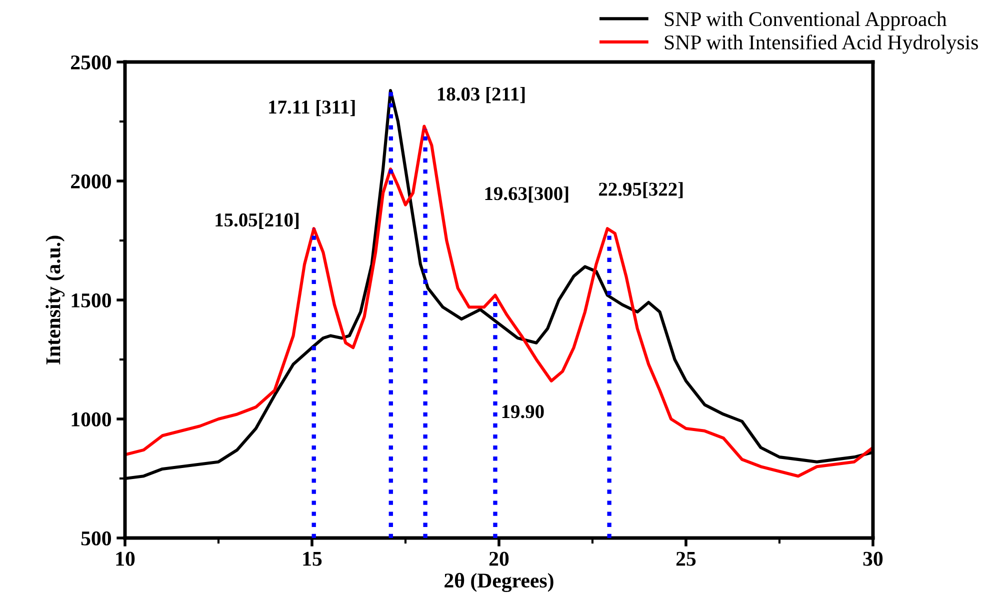 Image resolution: width=992 pixels, height=611 pixels. I want to click on ref-line-label: 15.05[210], so click(257, 220).